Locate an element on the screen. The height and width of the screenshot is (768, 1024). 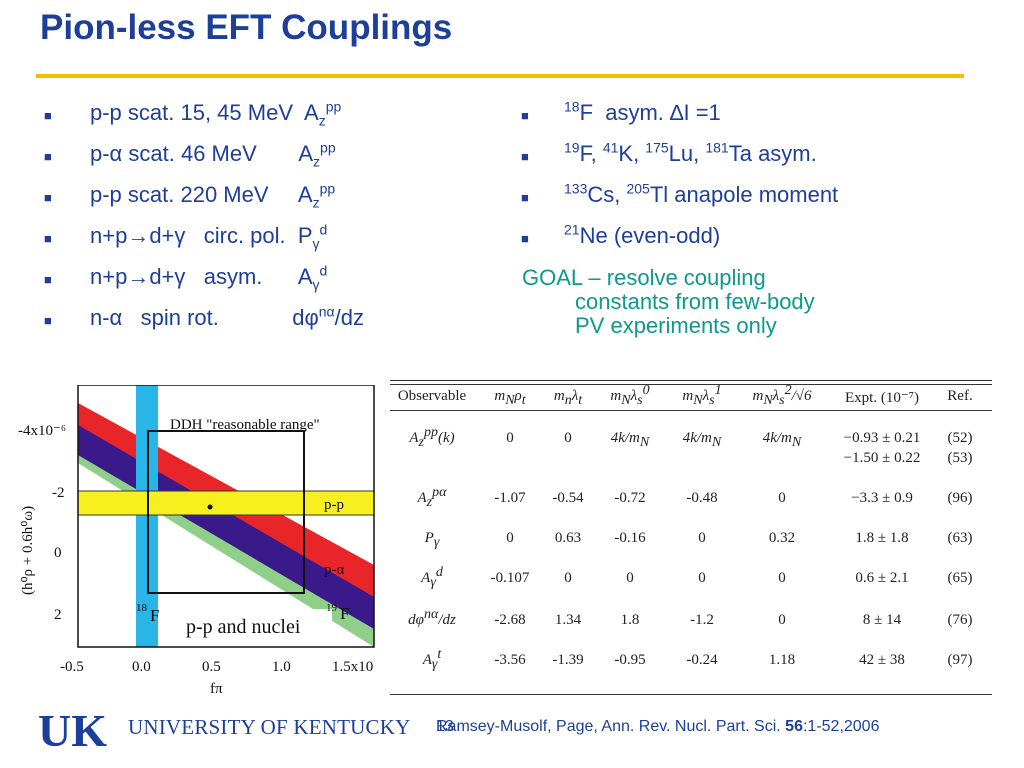
logo-text: UK is located at coordinates (72, 728).